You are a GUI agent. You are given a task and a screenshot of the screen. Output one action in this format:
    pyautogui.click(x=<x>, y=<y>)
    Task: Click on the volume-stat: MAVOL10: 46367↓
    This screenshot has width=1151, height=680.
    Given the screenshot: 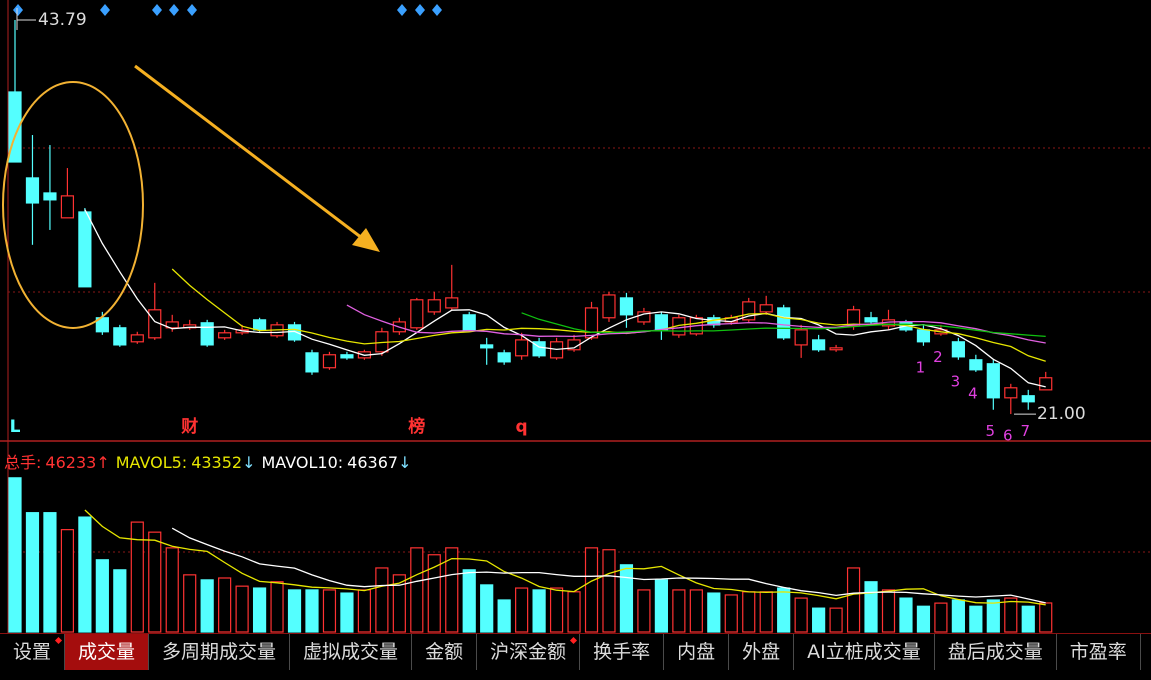 What is the action you would take?
    pyautogui.click(x=337, y=462)
    